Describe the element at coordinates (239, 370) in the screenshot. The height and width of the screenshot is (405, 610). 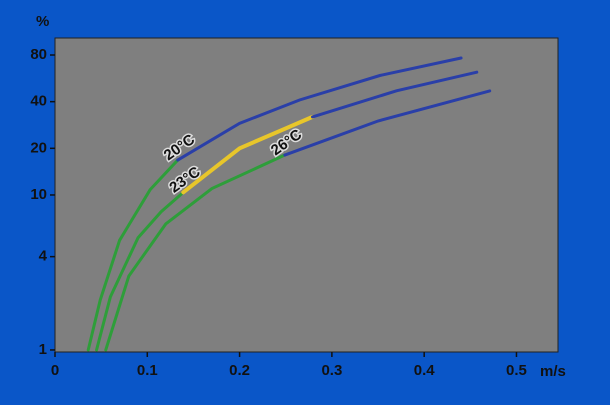
I see `x-tick-label: 0.2` at that location.